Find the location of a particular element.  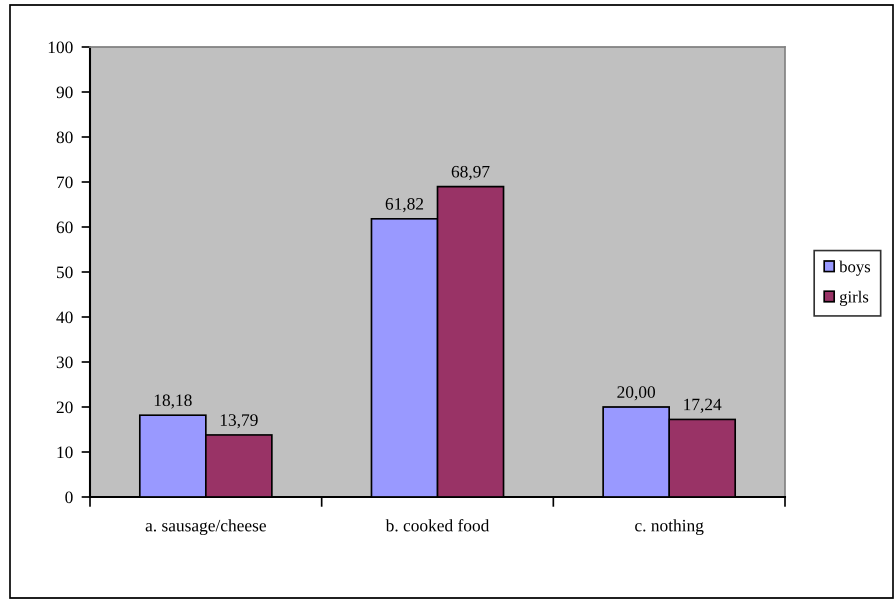

data-label: 18,18 is located at coordinates (173, 401).